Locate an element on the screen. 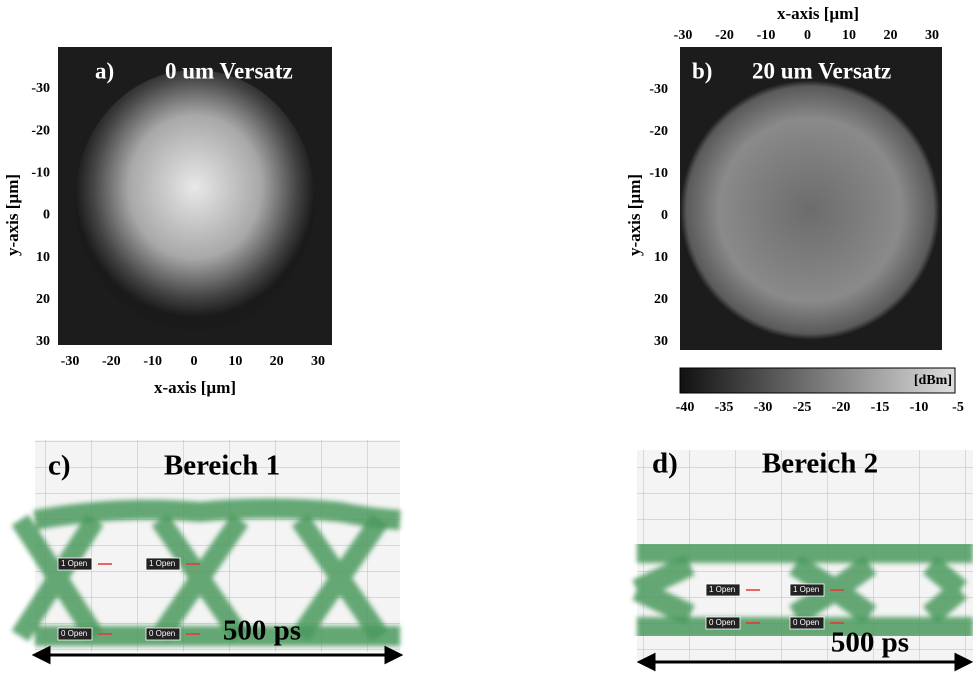  colorbar-tick-label: -30 is located at coordinates (763, 407).